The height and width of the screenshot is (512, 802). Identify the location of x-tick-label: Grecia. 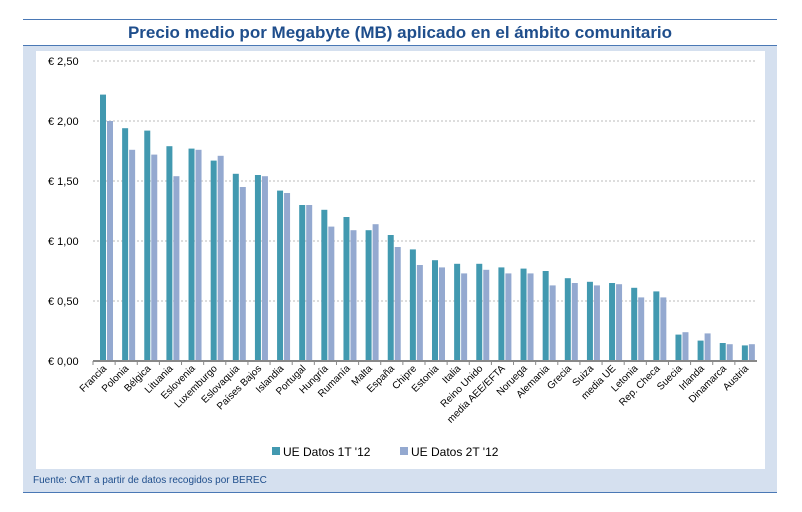
(559, 377).